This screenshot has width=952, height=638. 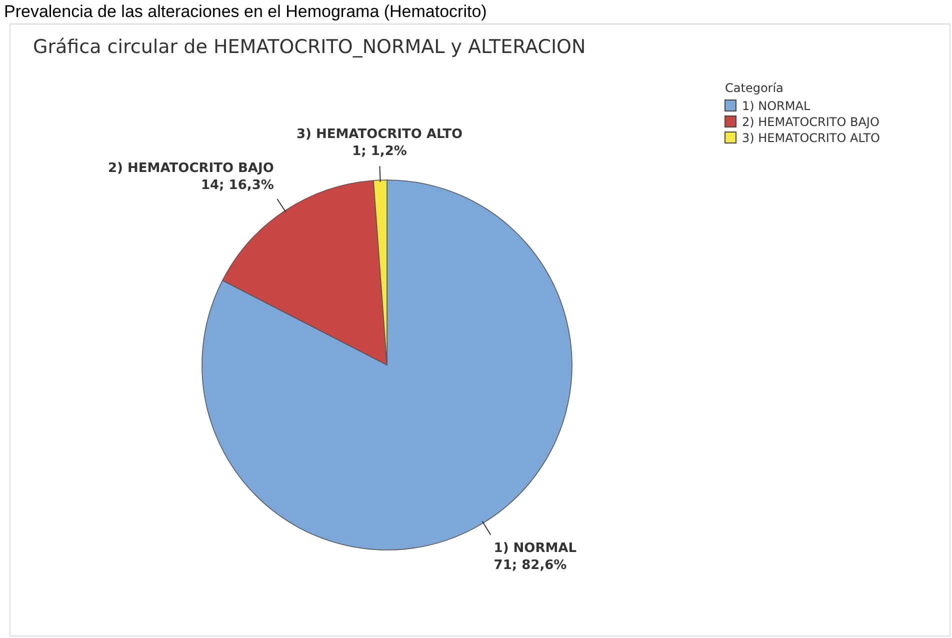 What do you see at coordinates (379, 134) in the screenshot?
I see `slice-label: 3) HEMATOCRITO ALTO` at bounding box center [379, 134].